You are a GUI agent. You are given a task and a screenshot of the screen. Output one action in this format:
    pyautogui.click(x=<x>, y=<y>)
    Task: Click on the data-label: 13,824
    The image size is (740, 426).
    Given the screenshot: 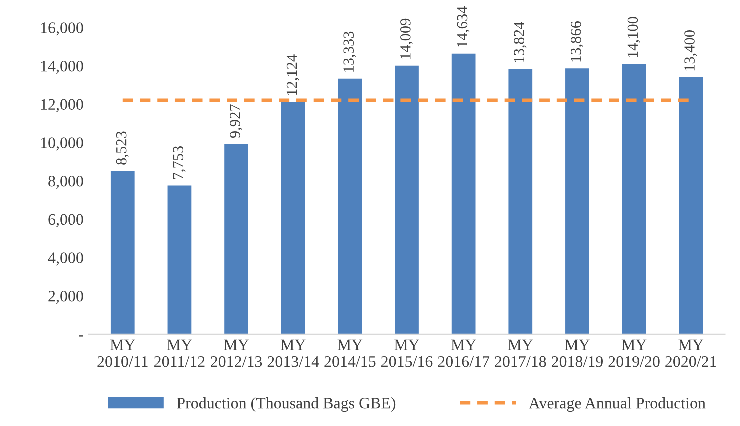 What is the action you would take?
    pyautogui.click(x=520, y=42)
    